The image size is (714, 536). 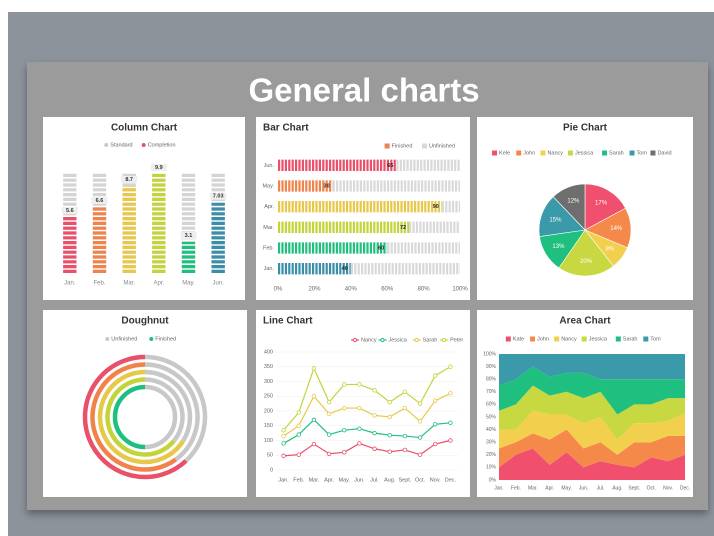 I want to click on y-tick-label: Apr., so click(x=269, y=207).